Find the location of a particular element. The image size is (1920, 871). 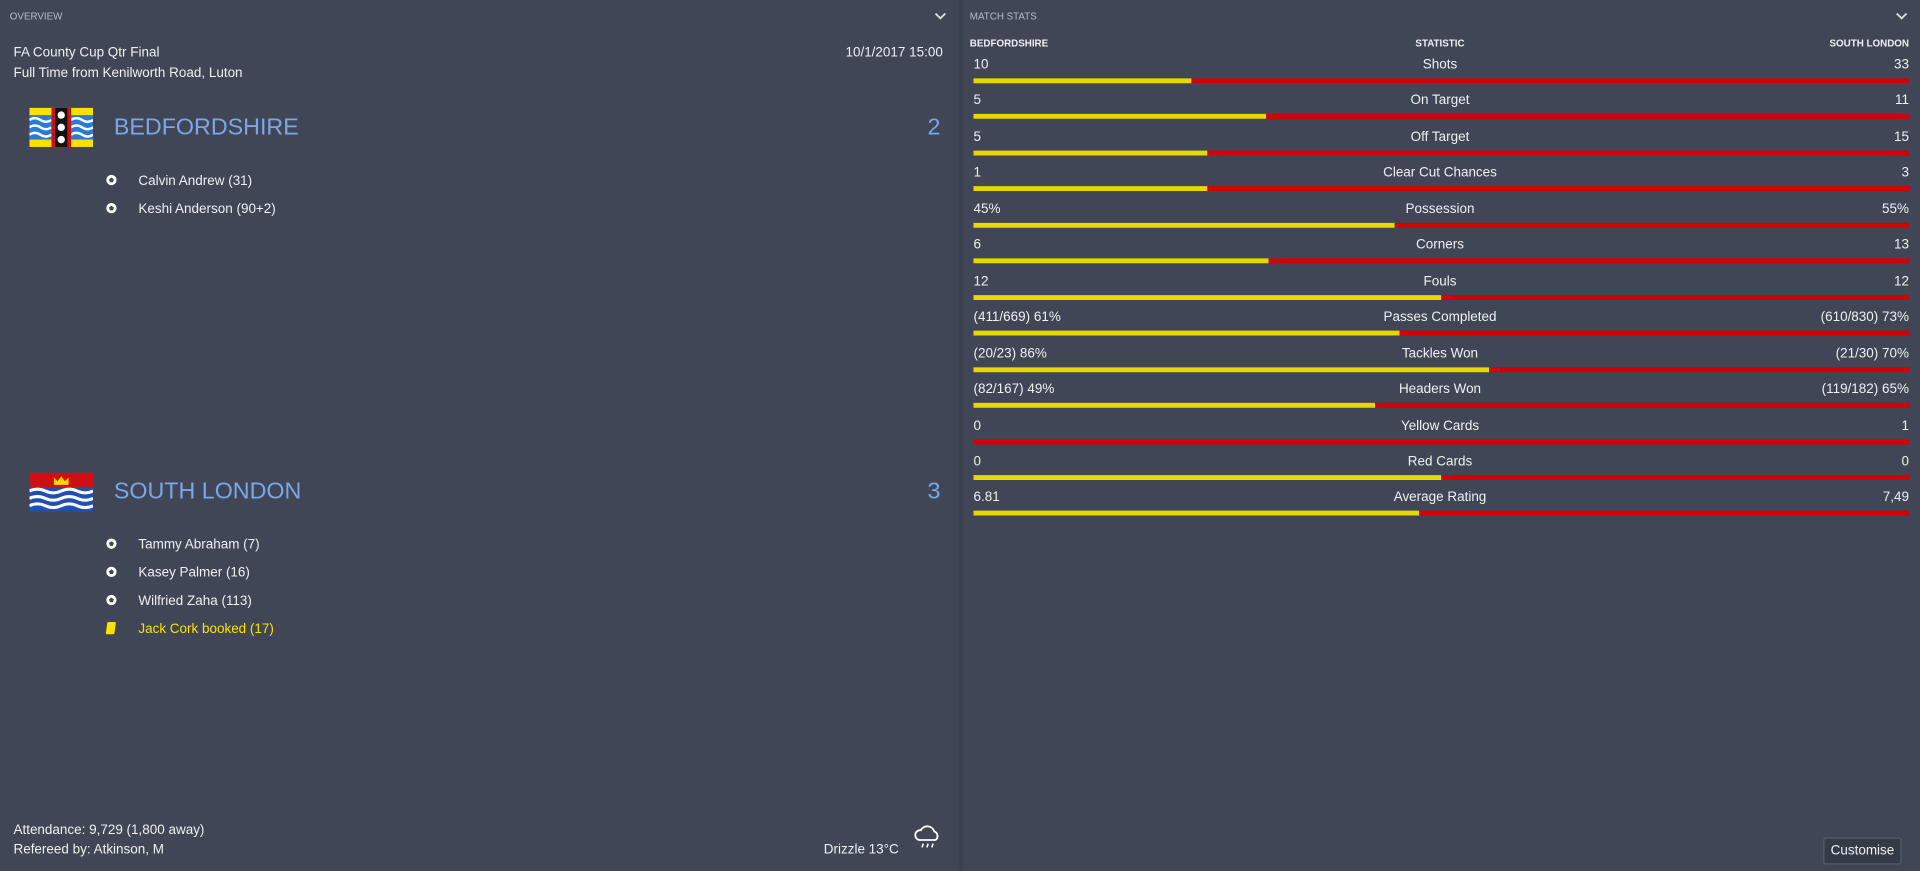

stat-name: Average Rating is located at coordinates (1440, 497).